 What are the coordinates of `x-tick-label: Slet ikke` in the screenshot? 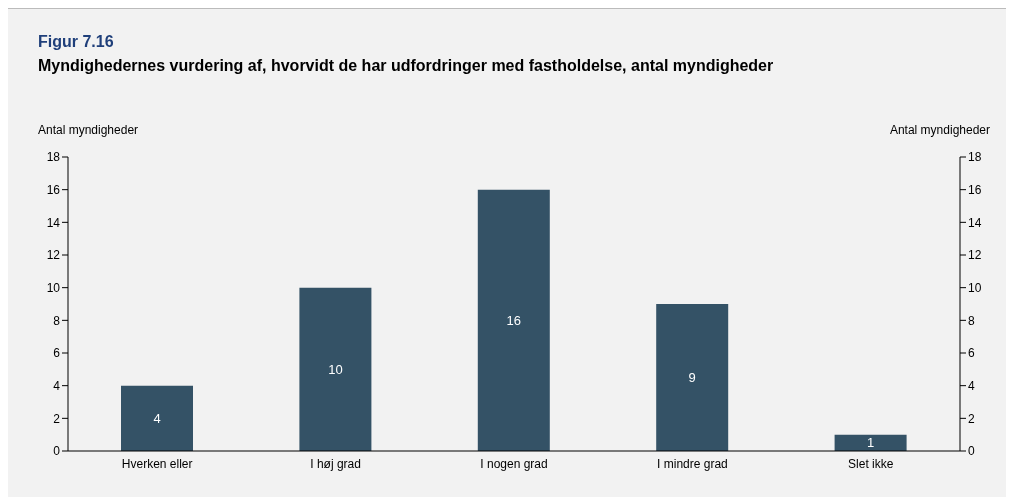 It's located at (871, 463).